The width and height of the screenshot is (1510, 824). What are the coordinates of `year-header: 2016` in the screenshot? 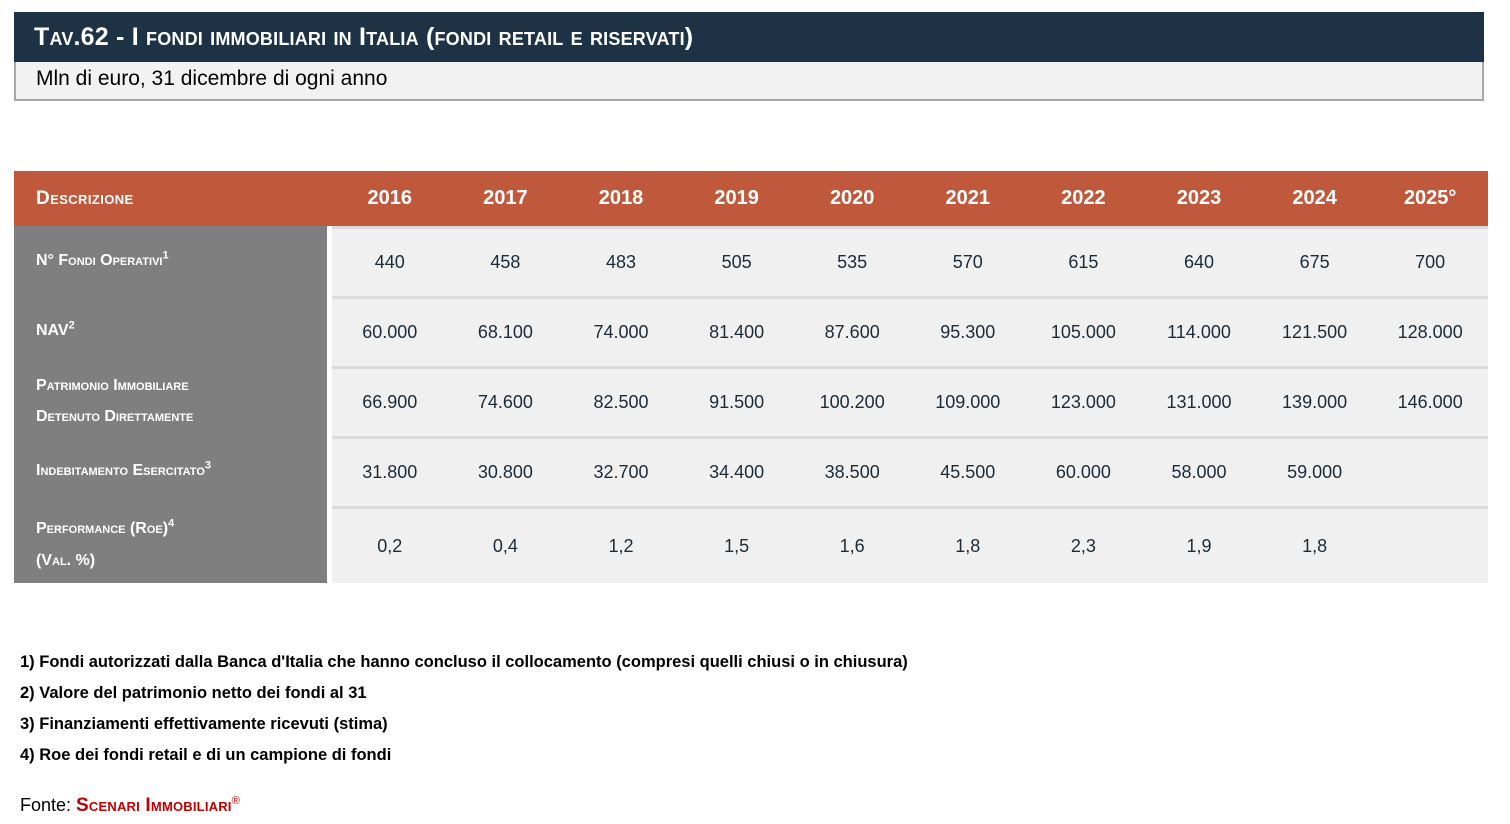 It's located at (390, 198).